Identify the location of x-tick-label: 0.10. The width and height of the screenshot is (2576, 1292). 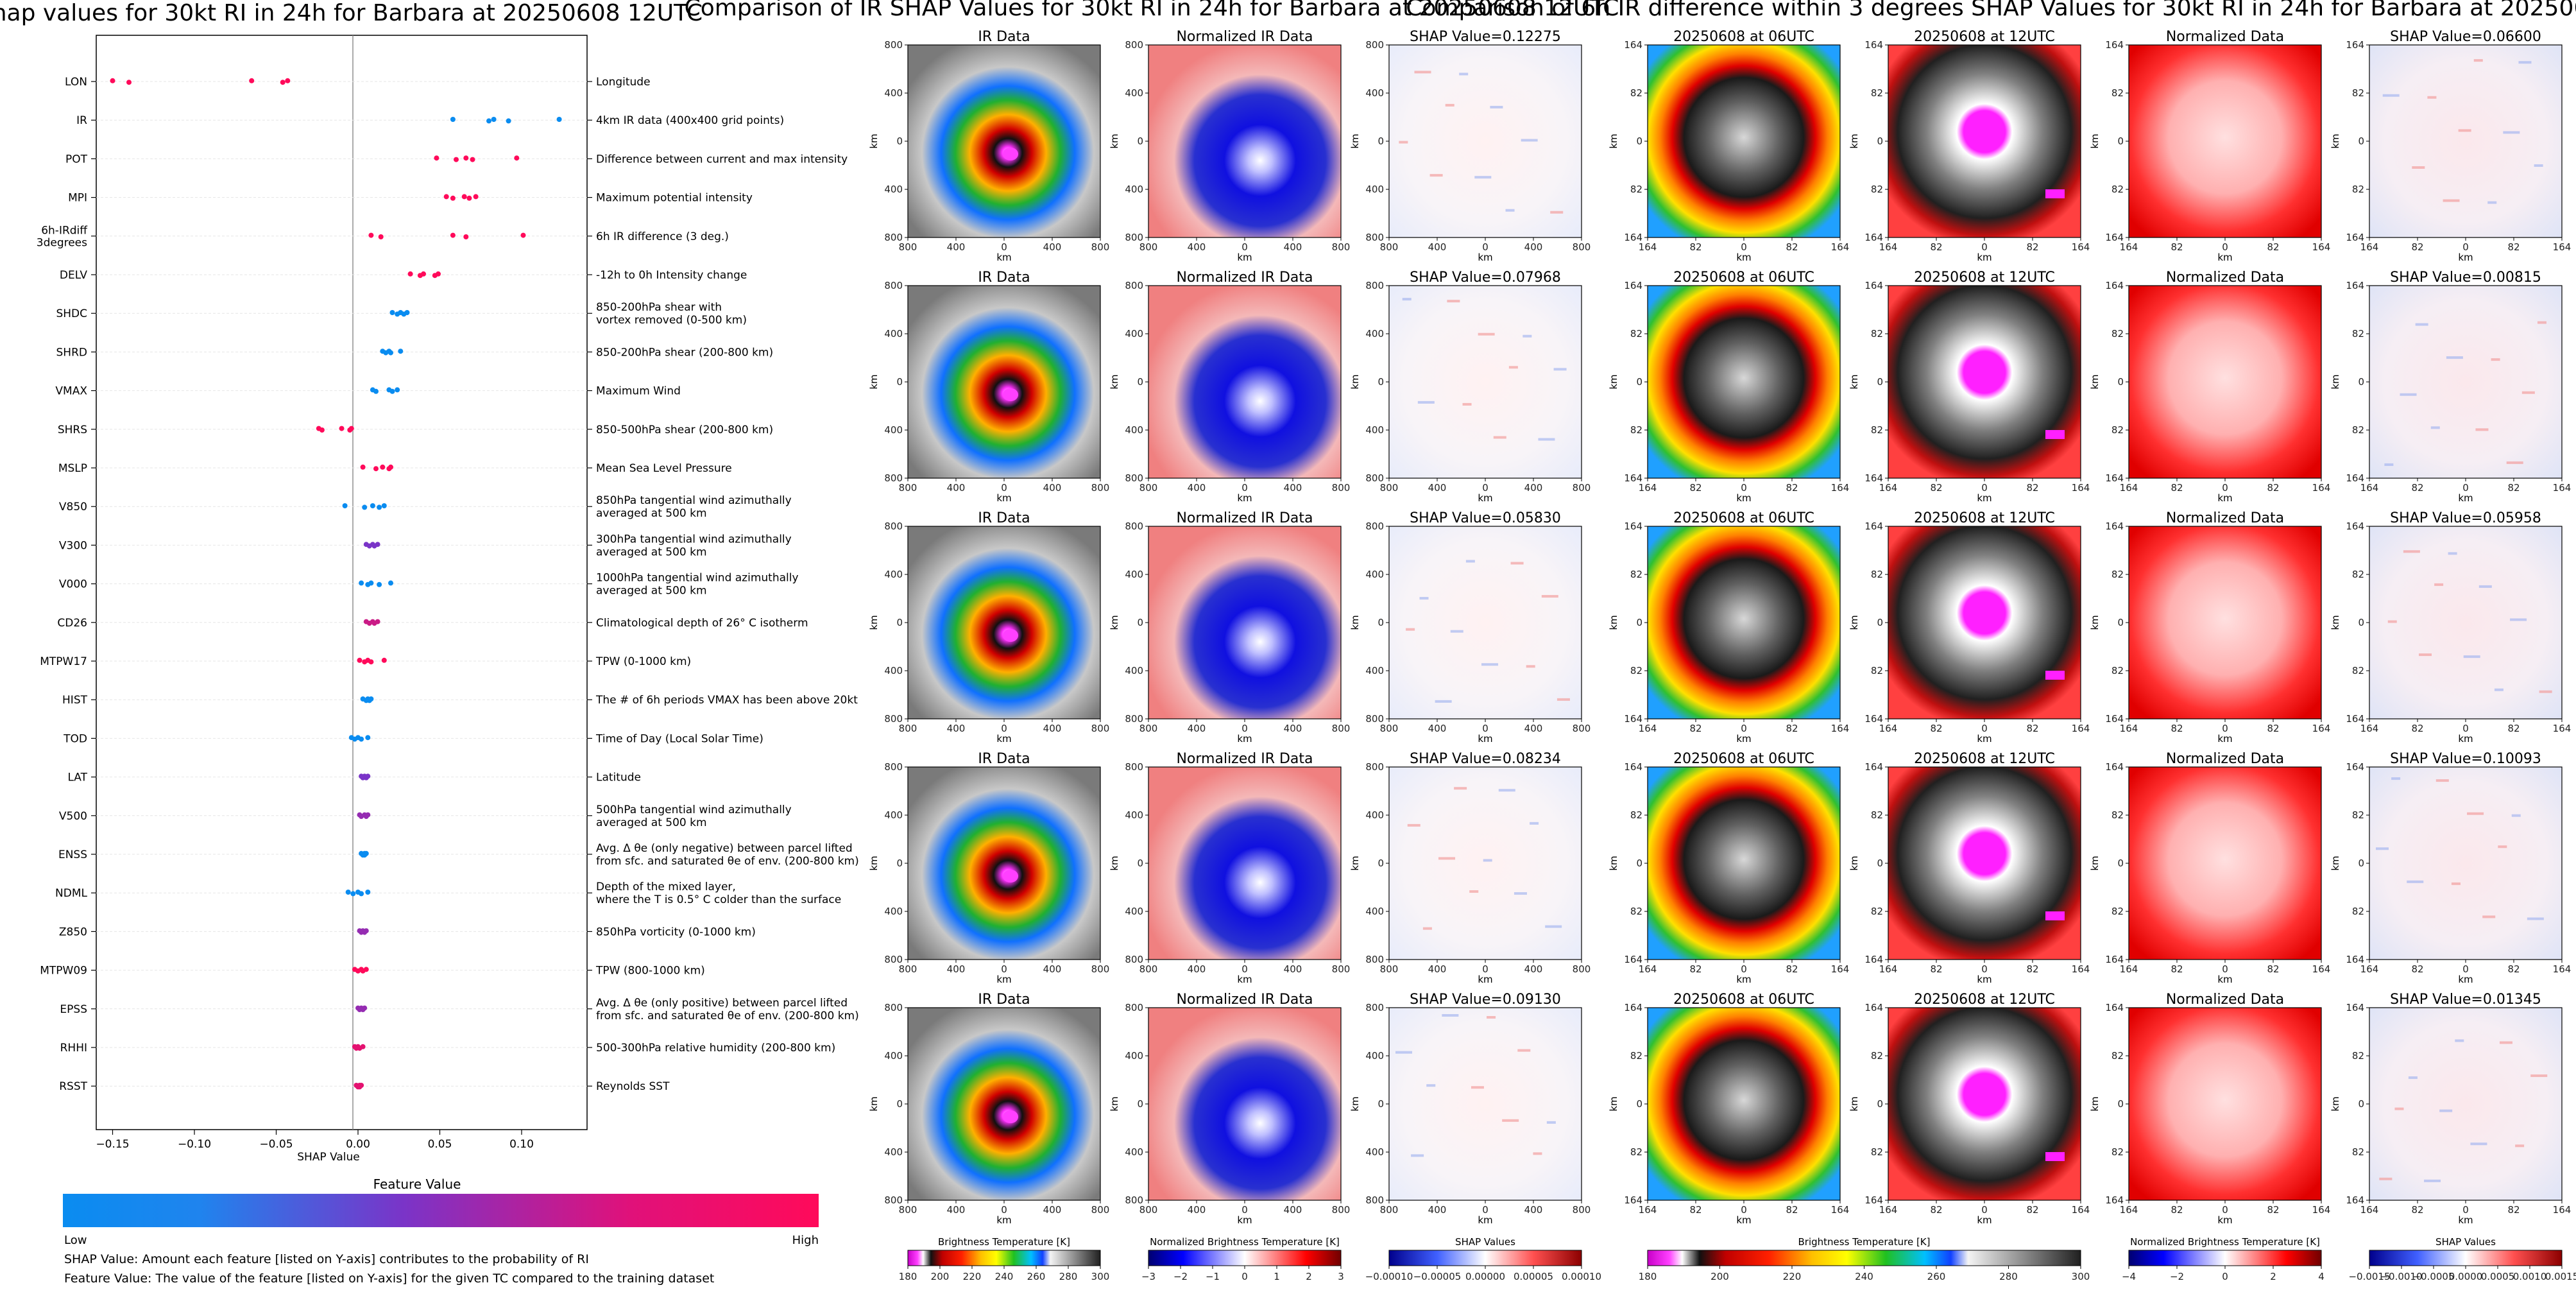
(521, 1144).